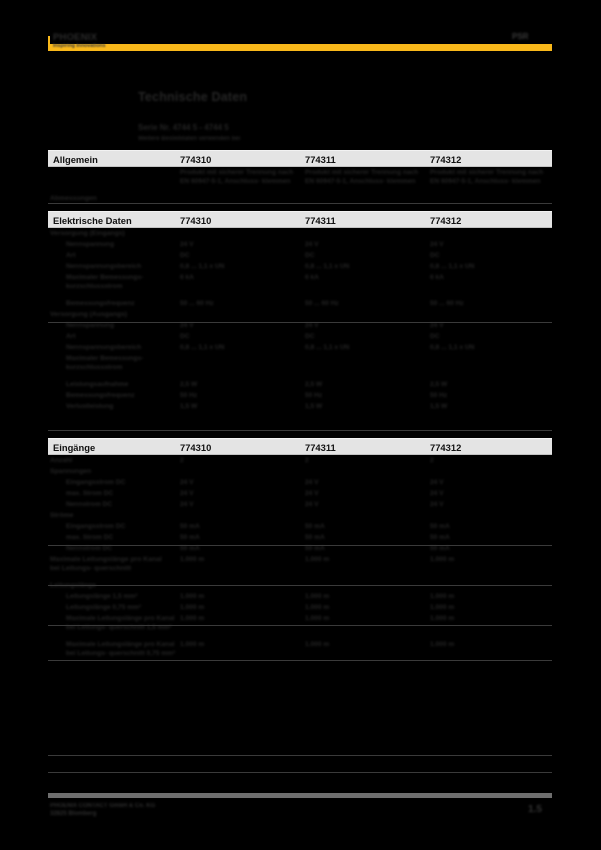  What do you see at coordinates (190, 537) in the screenshot?
I see `row-value-774310: 50 mA` at bounding box center [190, 537].